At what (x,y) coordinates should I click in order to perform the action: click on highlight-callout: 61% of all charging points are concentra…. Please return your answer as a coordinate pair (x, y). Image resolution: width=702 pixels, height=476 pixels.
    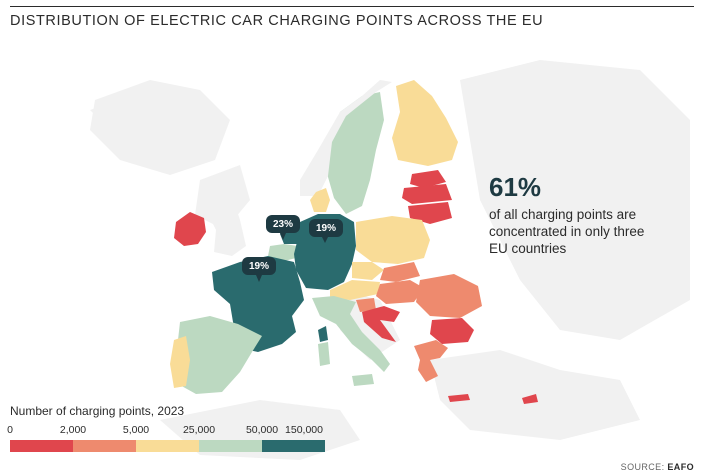
    Looking at the image, I should click on (589, 214).